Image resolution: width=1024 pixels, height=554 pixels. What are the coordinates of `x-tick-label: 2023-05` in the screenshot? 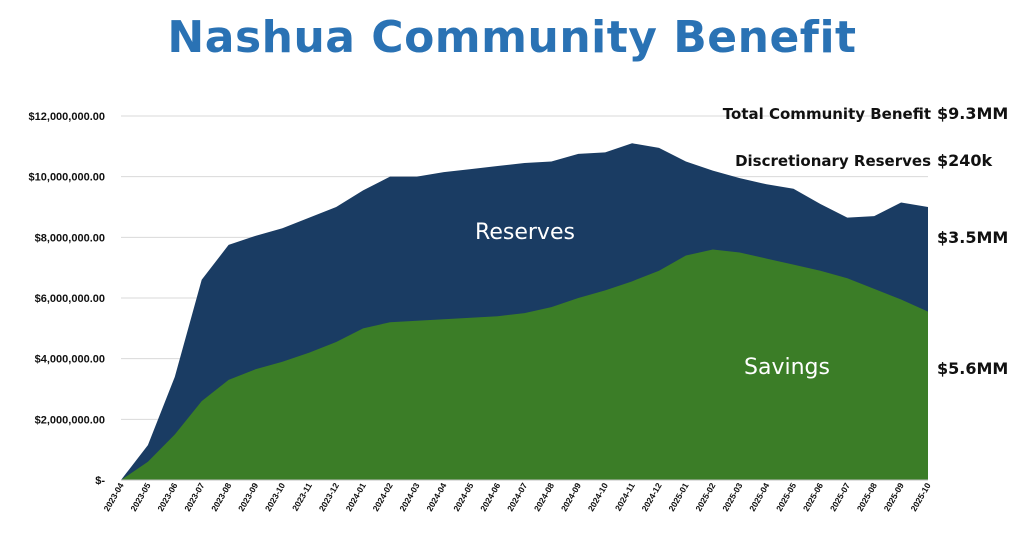 It's located at (140, 497).